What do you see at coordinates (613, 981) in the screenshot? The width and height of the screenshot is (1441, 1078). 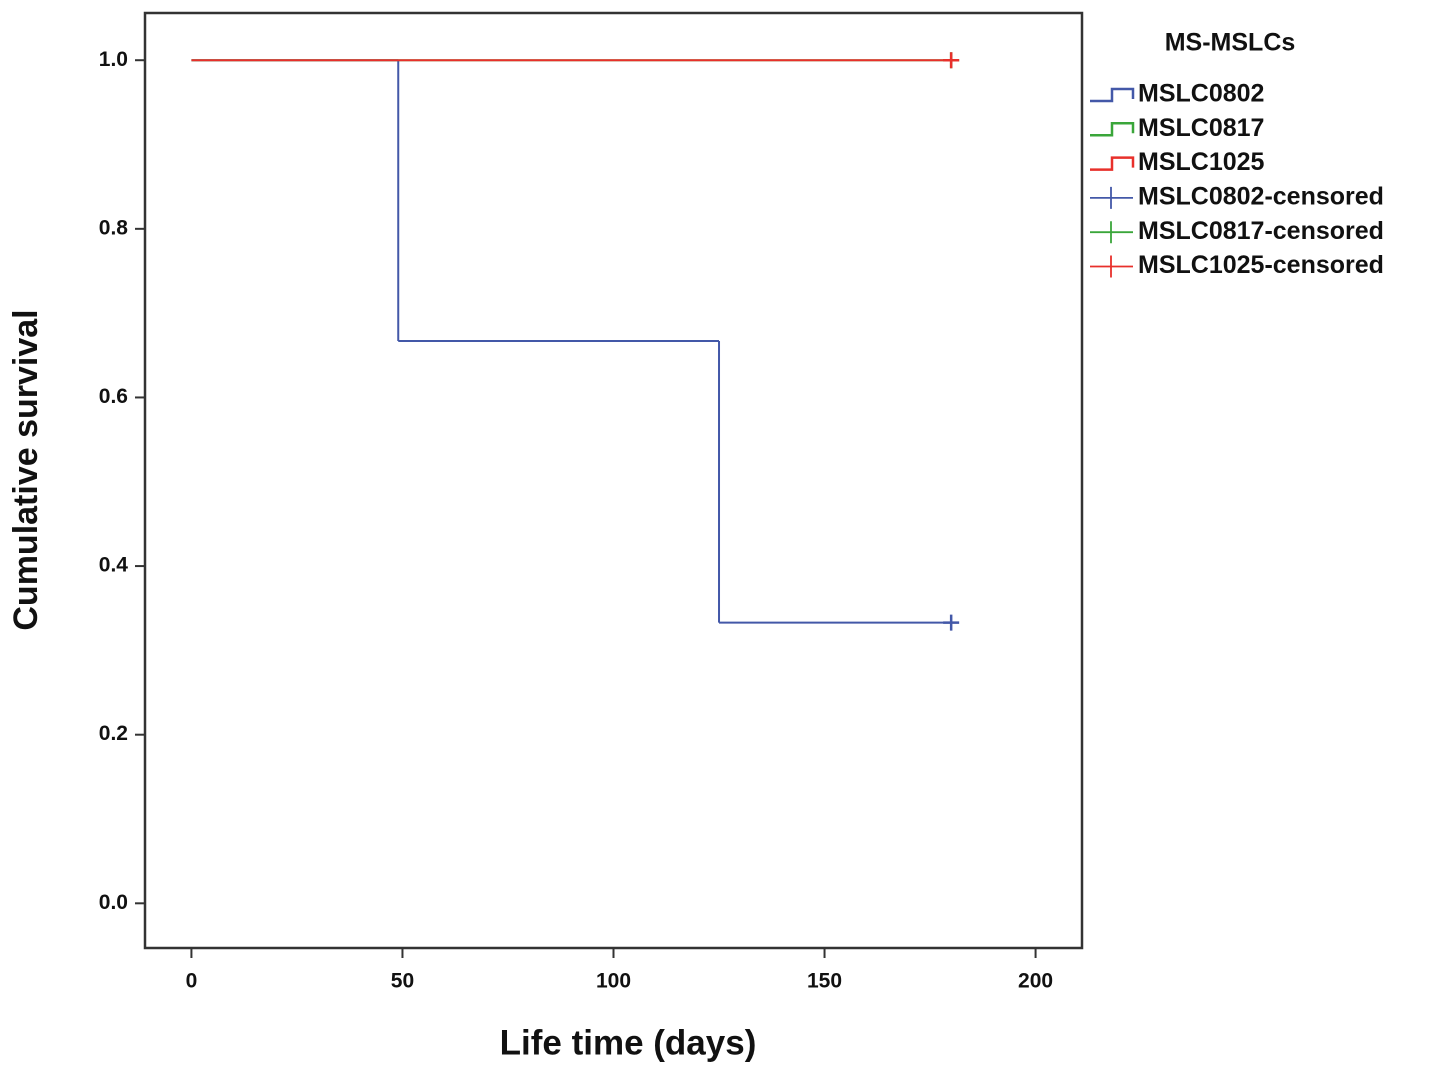 I see `x-tick-label: 100` at bounding box center [613, 981].